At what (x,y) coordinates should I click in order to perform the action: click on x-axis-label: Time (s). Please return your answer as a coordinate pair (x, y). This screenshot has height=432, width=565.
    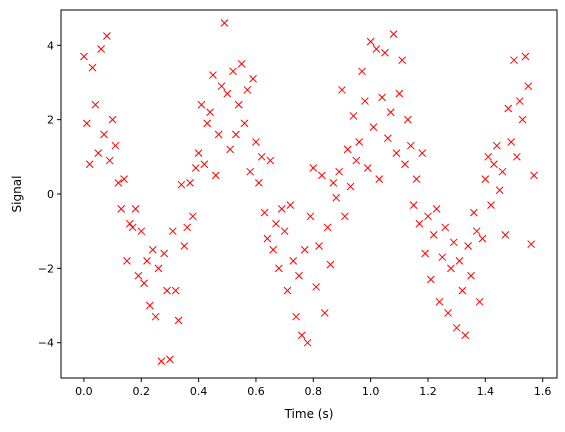
    Looking at the image, I should click on (309, 414).